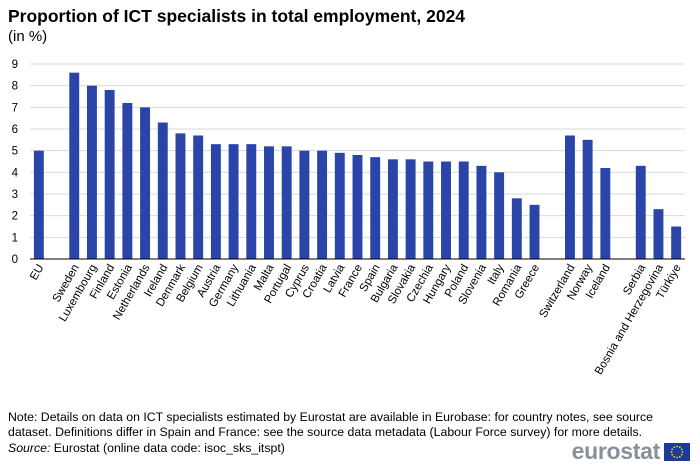 This screenshot has height=471, width=700. I want to click on logo-text: eurostat, so click(616, 451).